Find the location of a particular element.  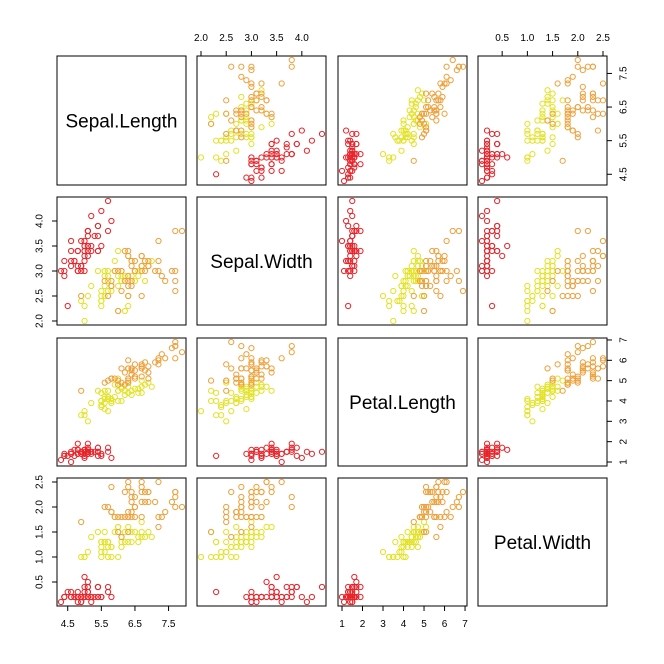

tick-label: 2.0 is located at coordinates (201, 38).